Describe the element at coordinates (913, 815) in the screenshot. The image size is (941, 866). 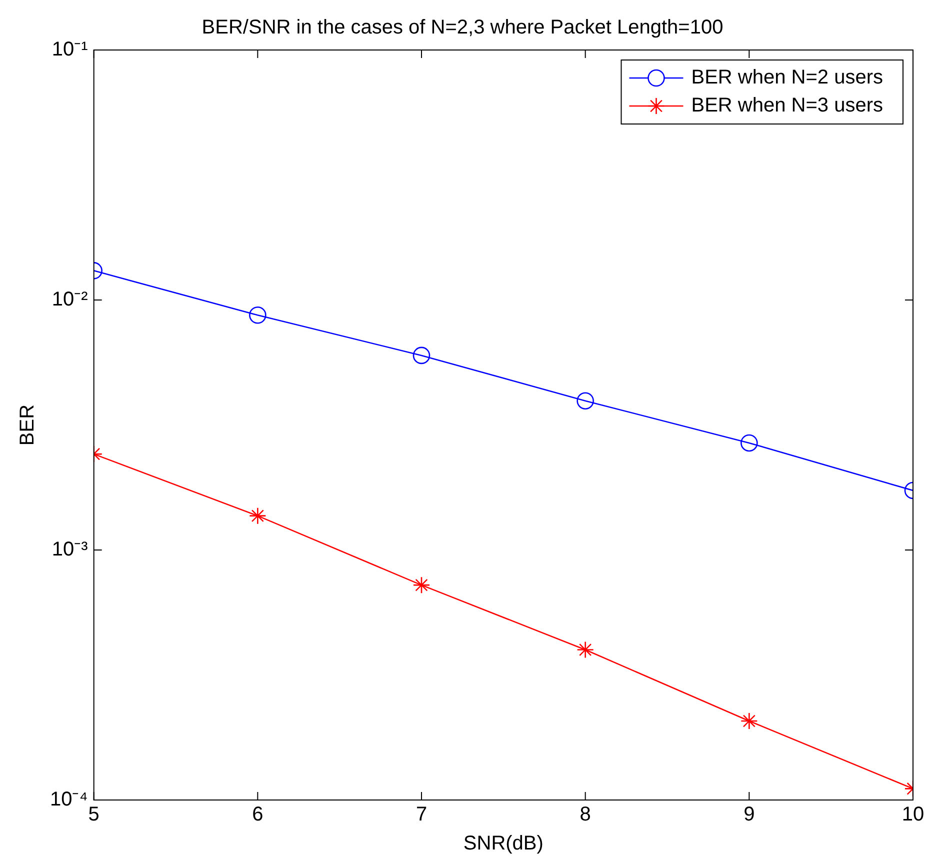
I see `x-tick-label: 10` at that location.